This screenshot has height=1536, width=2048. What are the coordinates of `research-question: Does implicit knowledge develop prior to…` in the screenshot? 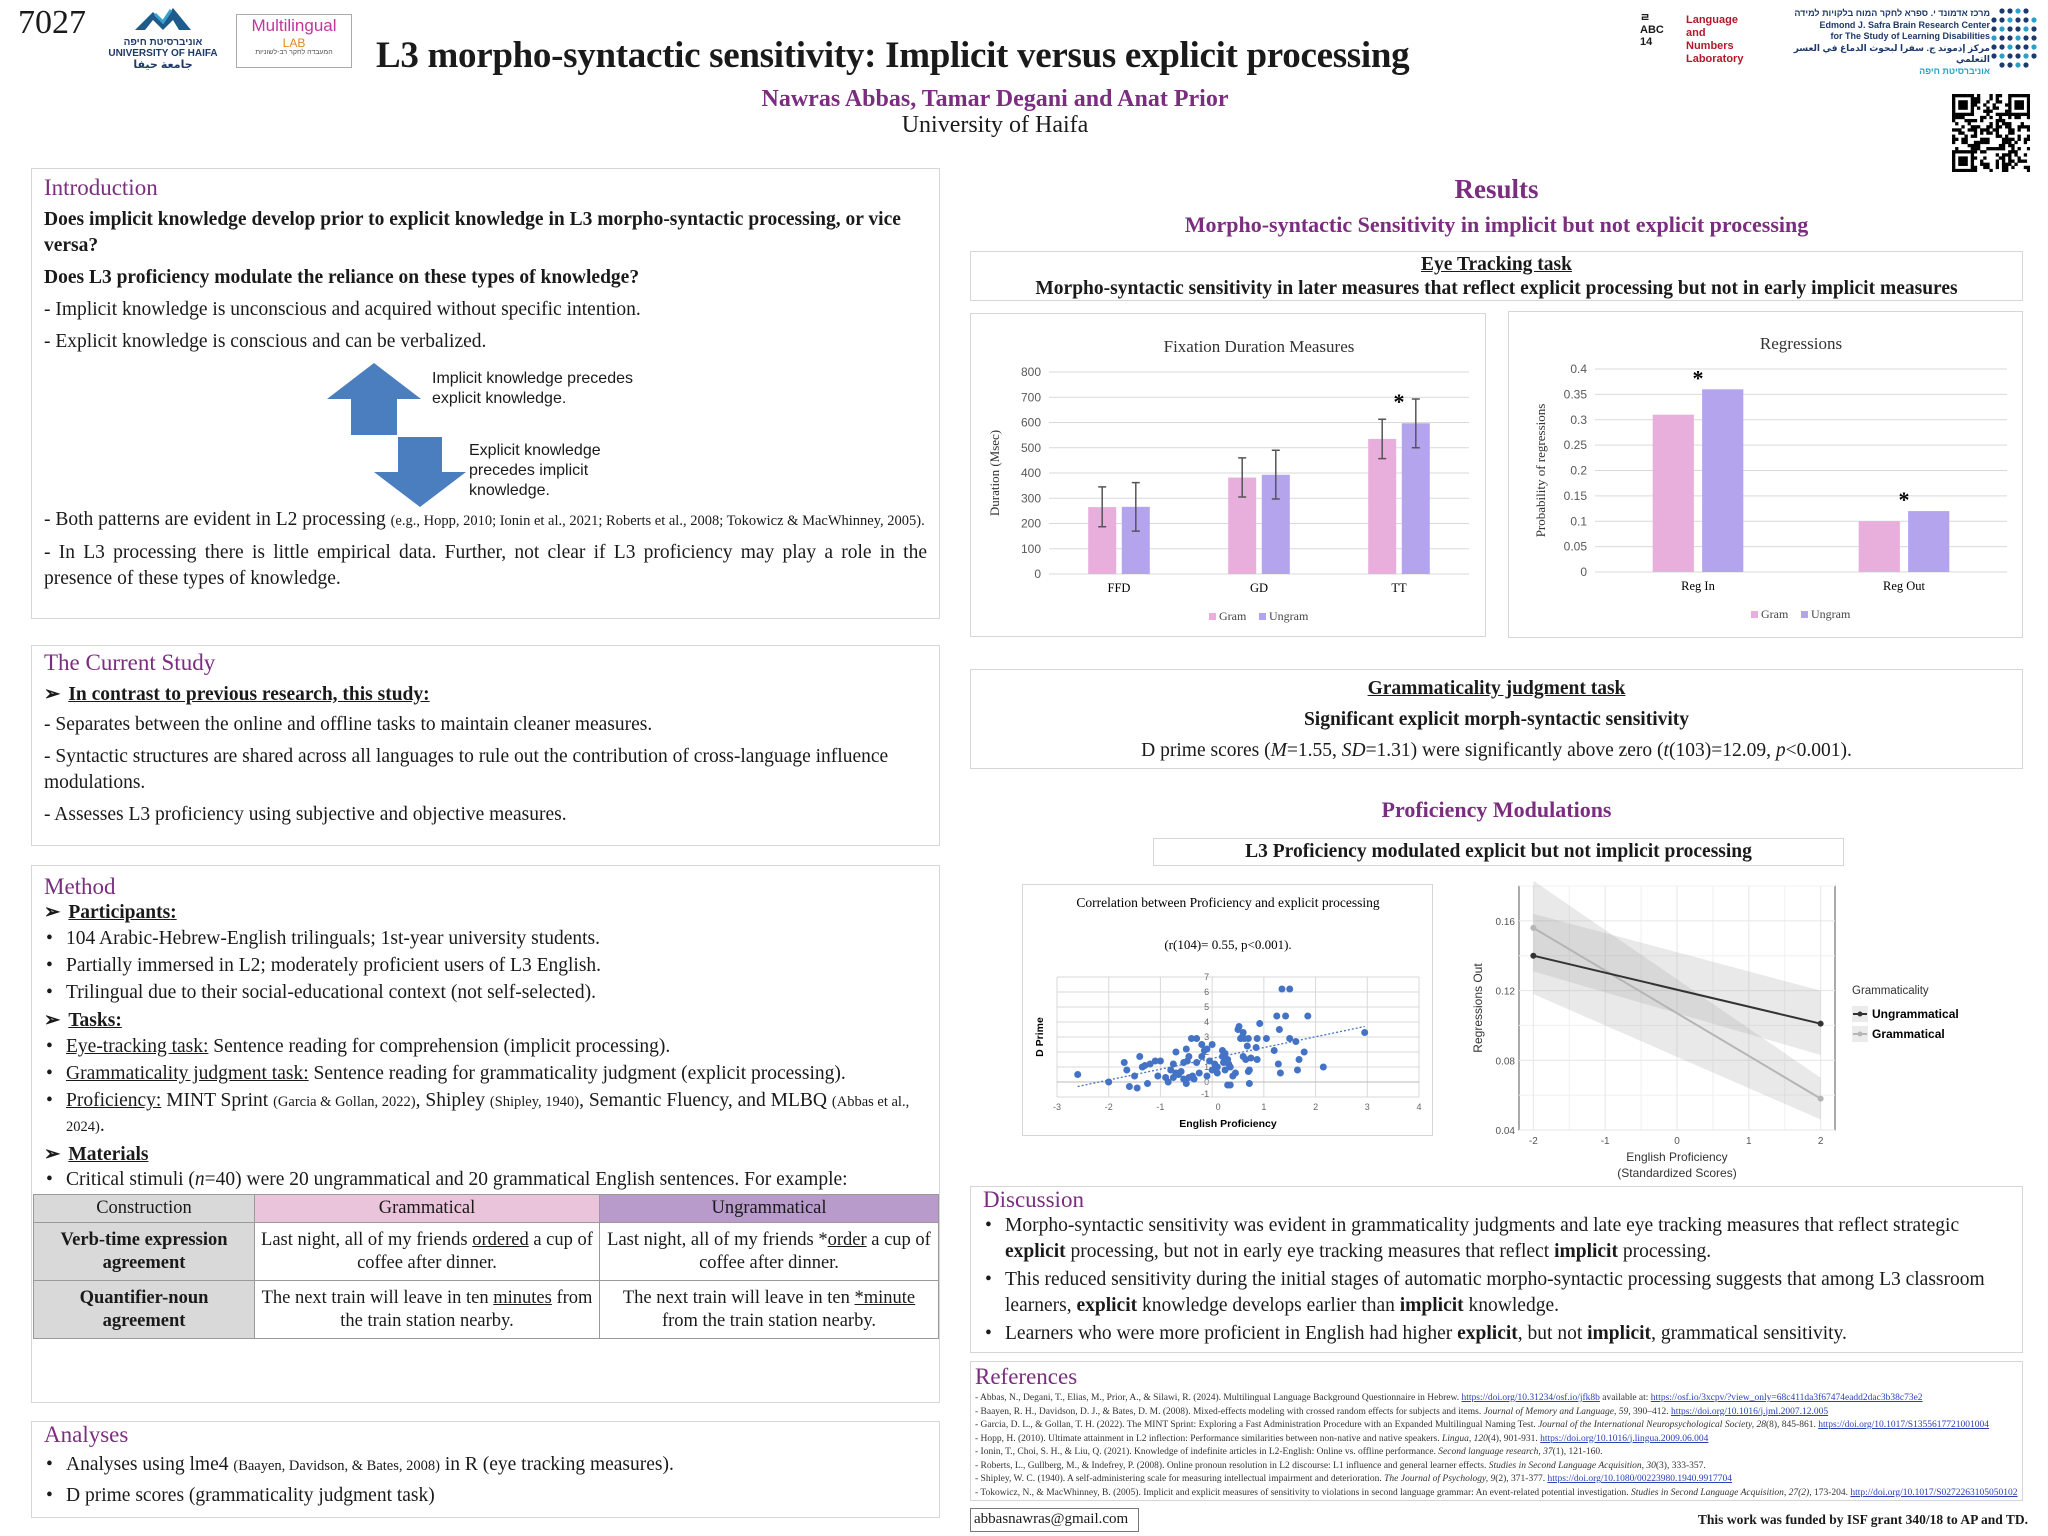 It's located at (472, 232).